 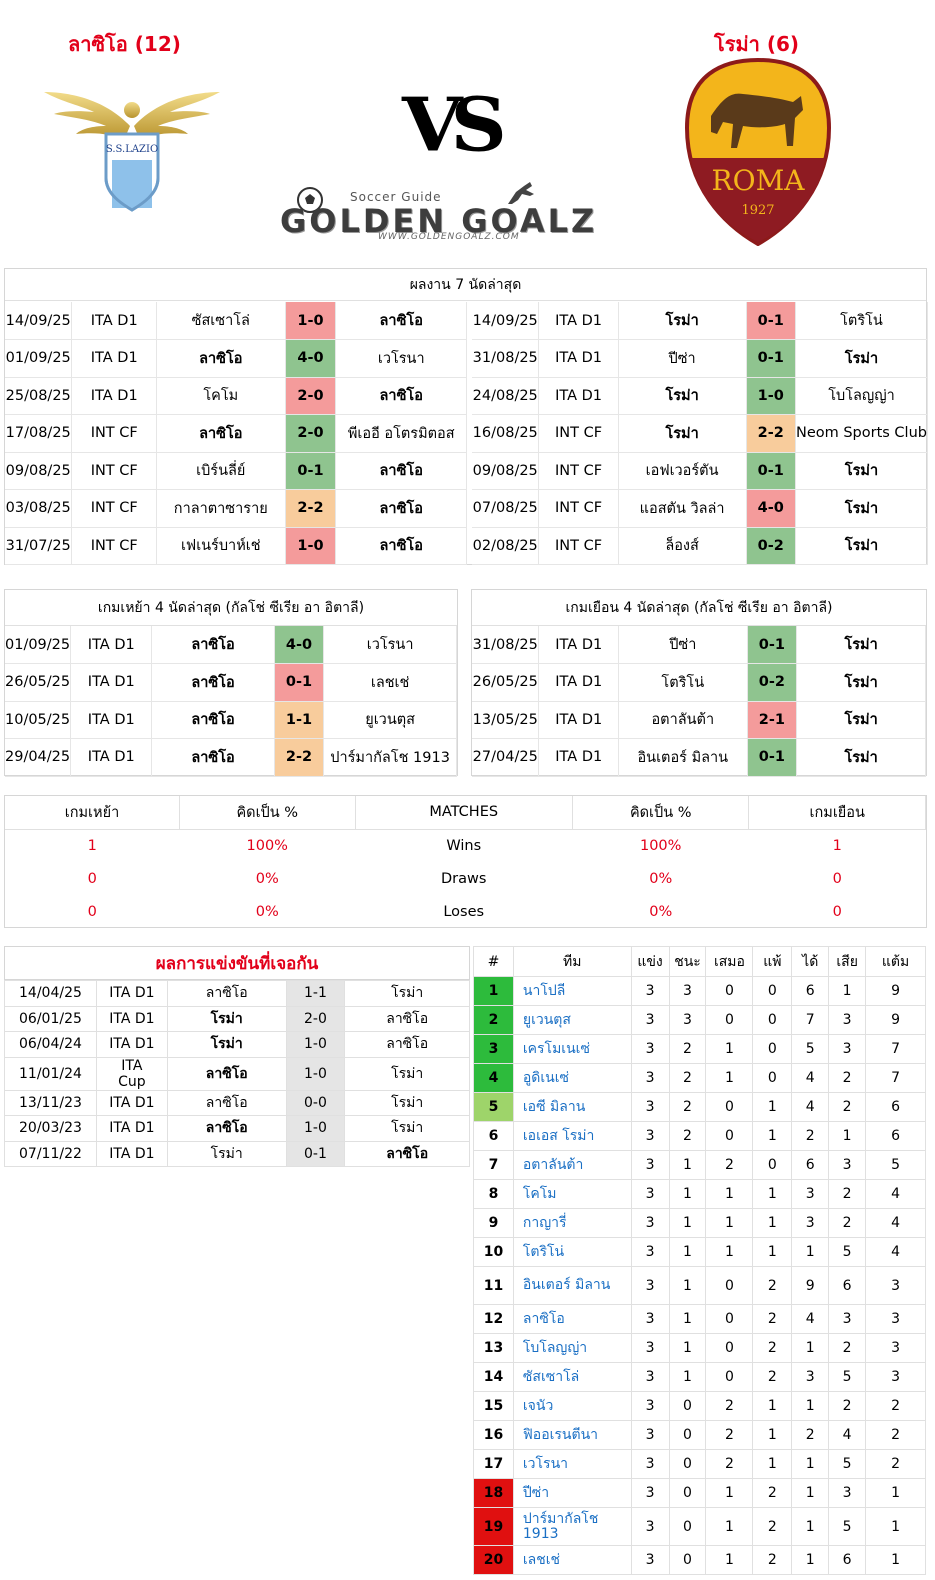 I want to click on team-name: อินเตอร์ มิลาน, so click(x=572, y=1285).